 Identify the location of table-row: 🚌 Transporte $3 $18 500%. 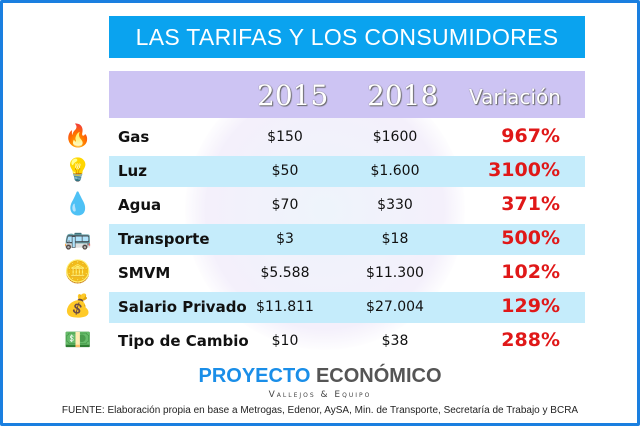
(320, 239).